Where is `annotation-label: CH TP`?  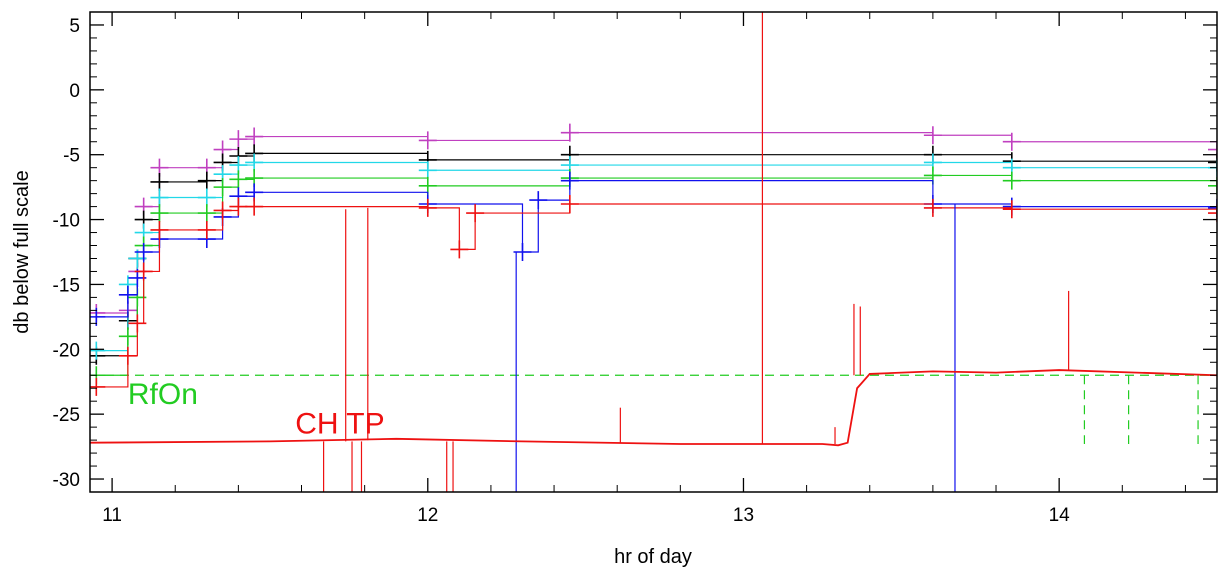
annotation-label: CH TP is located at coordinates (339, 424).